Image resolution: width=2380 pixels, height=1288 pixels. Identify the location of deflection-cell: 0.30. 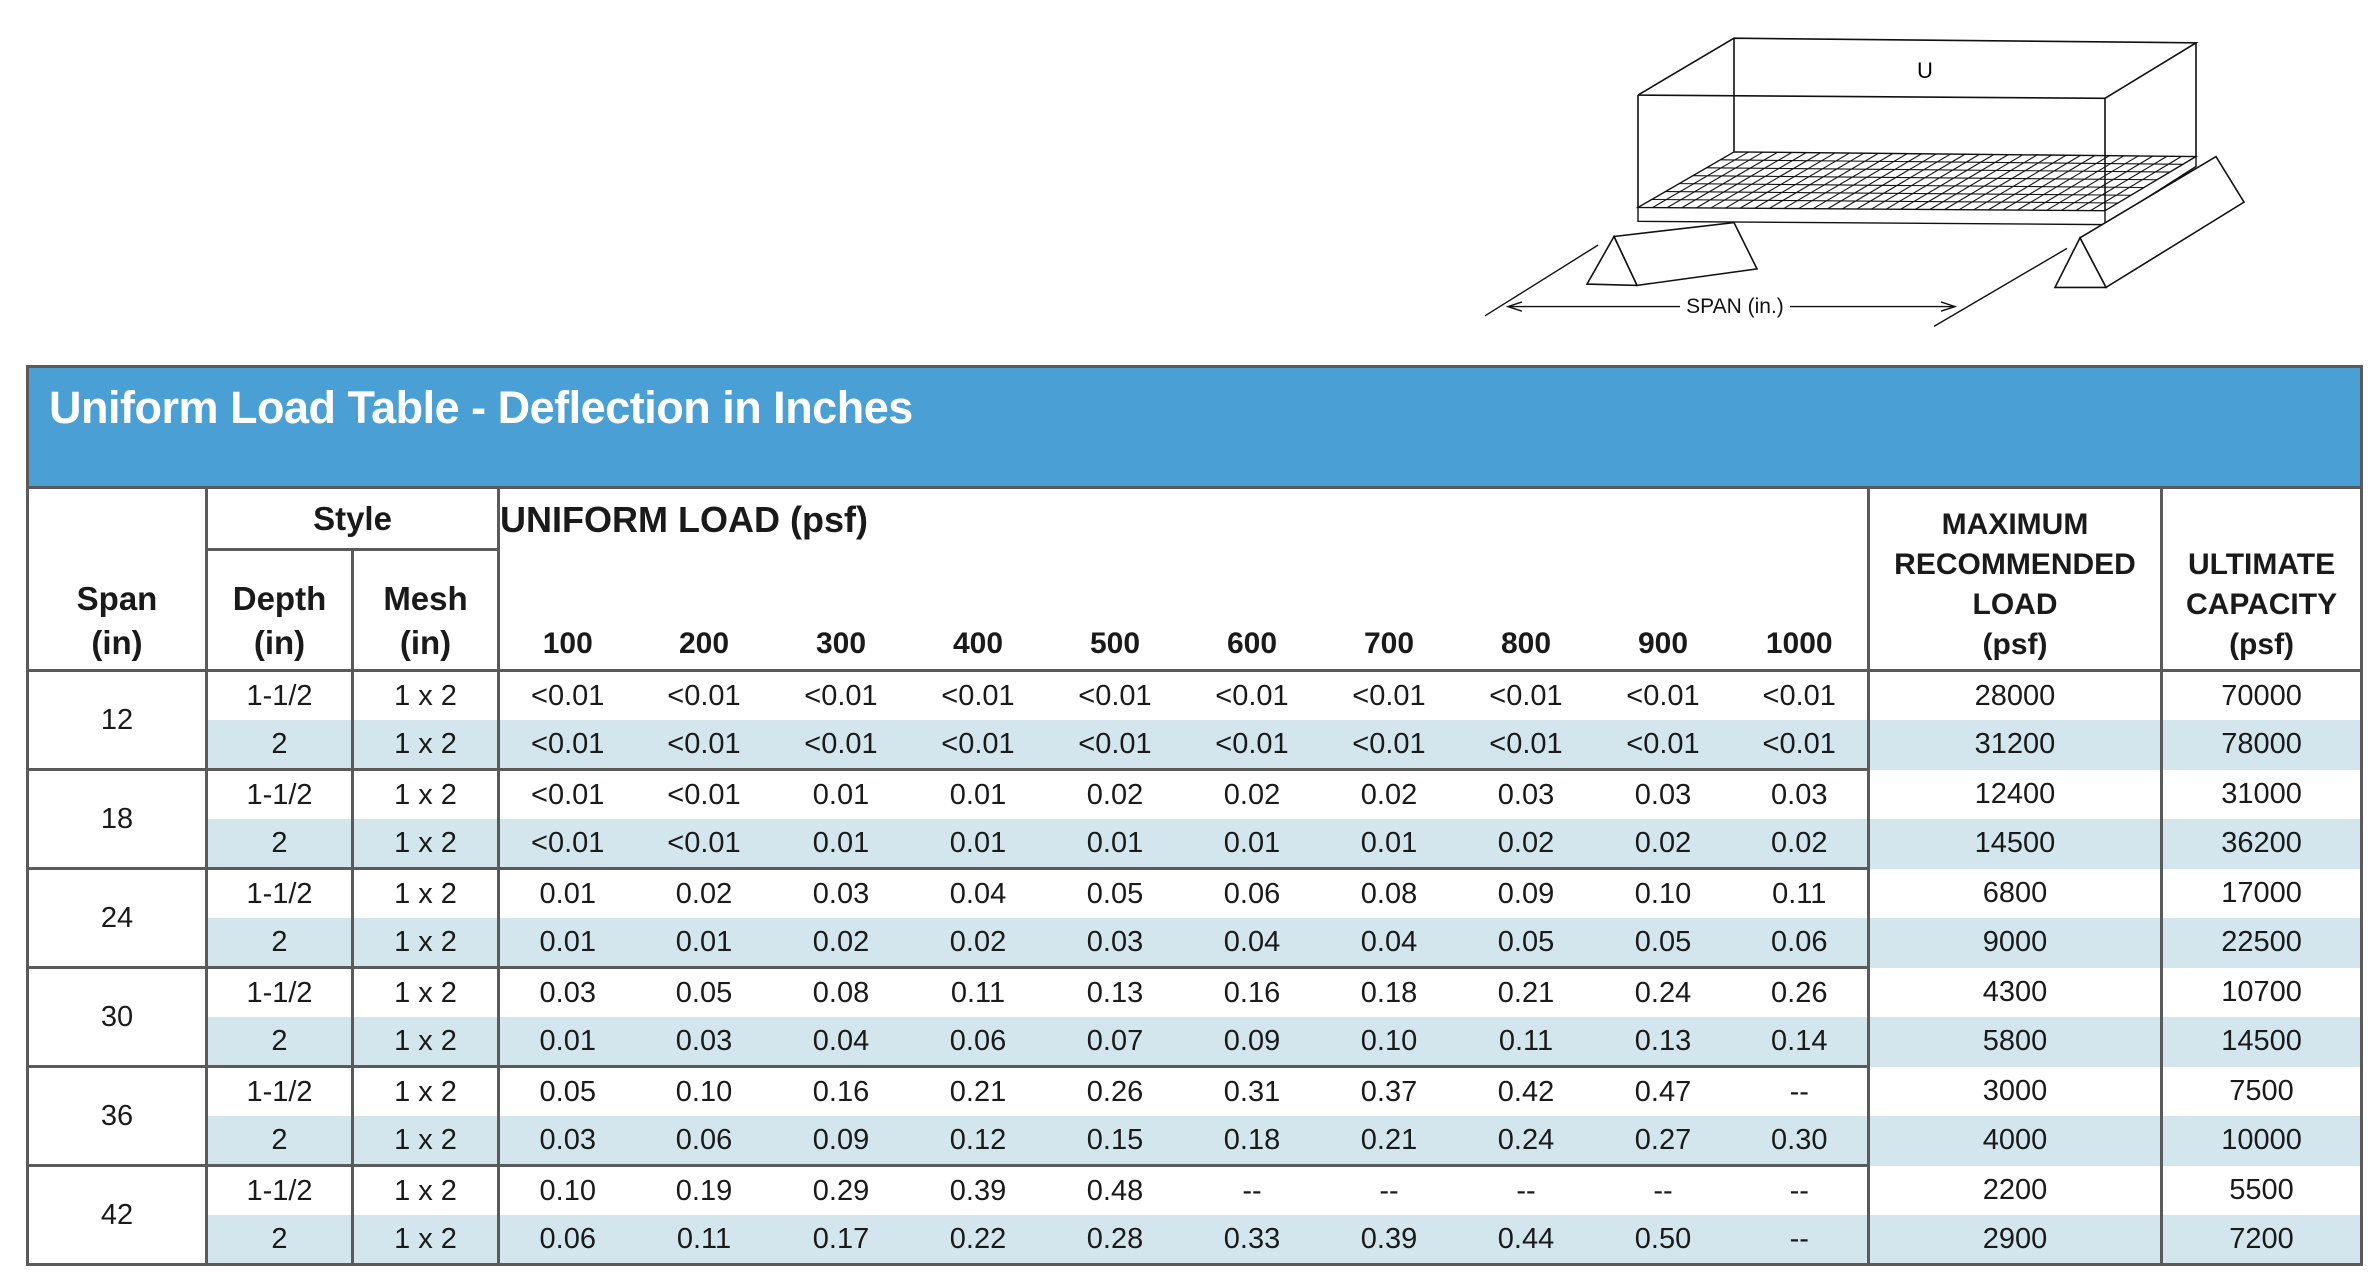
(1800, 1141).